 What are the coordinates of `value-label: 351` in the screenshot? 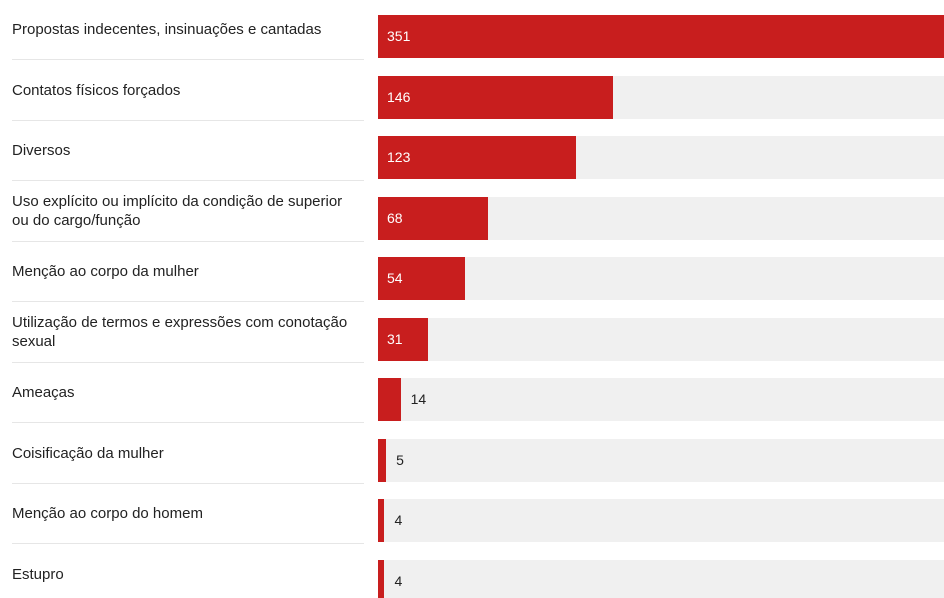 It's located at (399, 36).